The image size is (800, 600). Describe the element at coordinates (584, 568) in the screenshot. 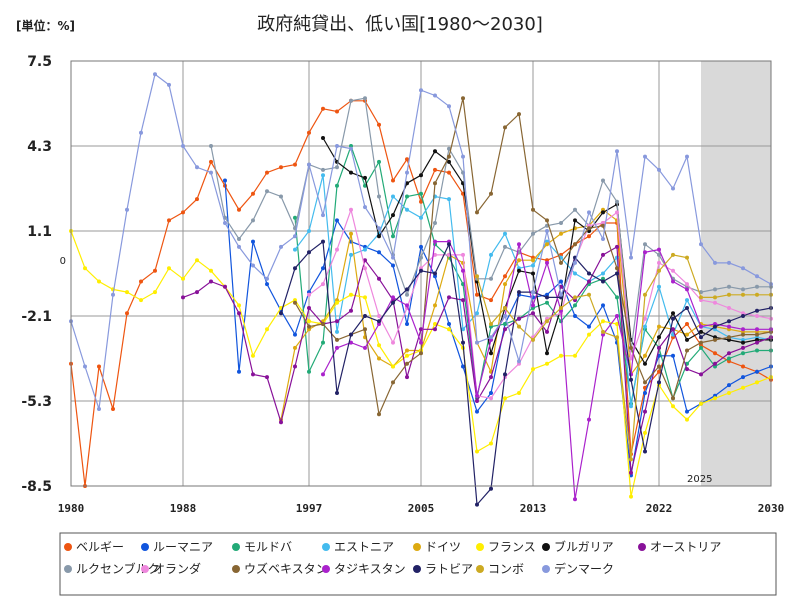

I see `legend-label: デンマーク` at that location.